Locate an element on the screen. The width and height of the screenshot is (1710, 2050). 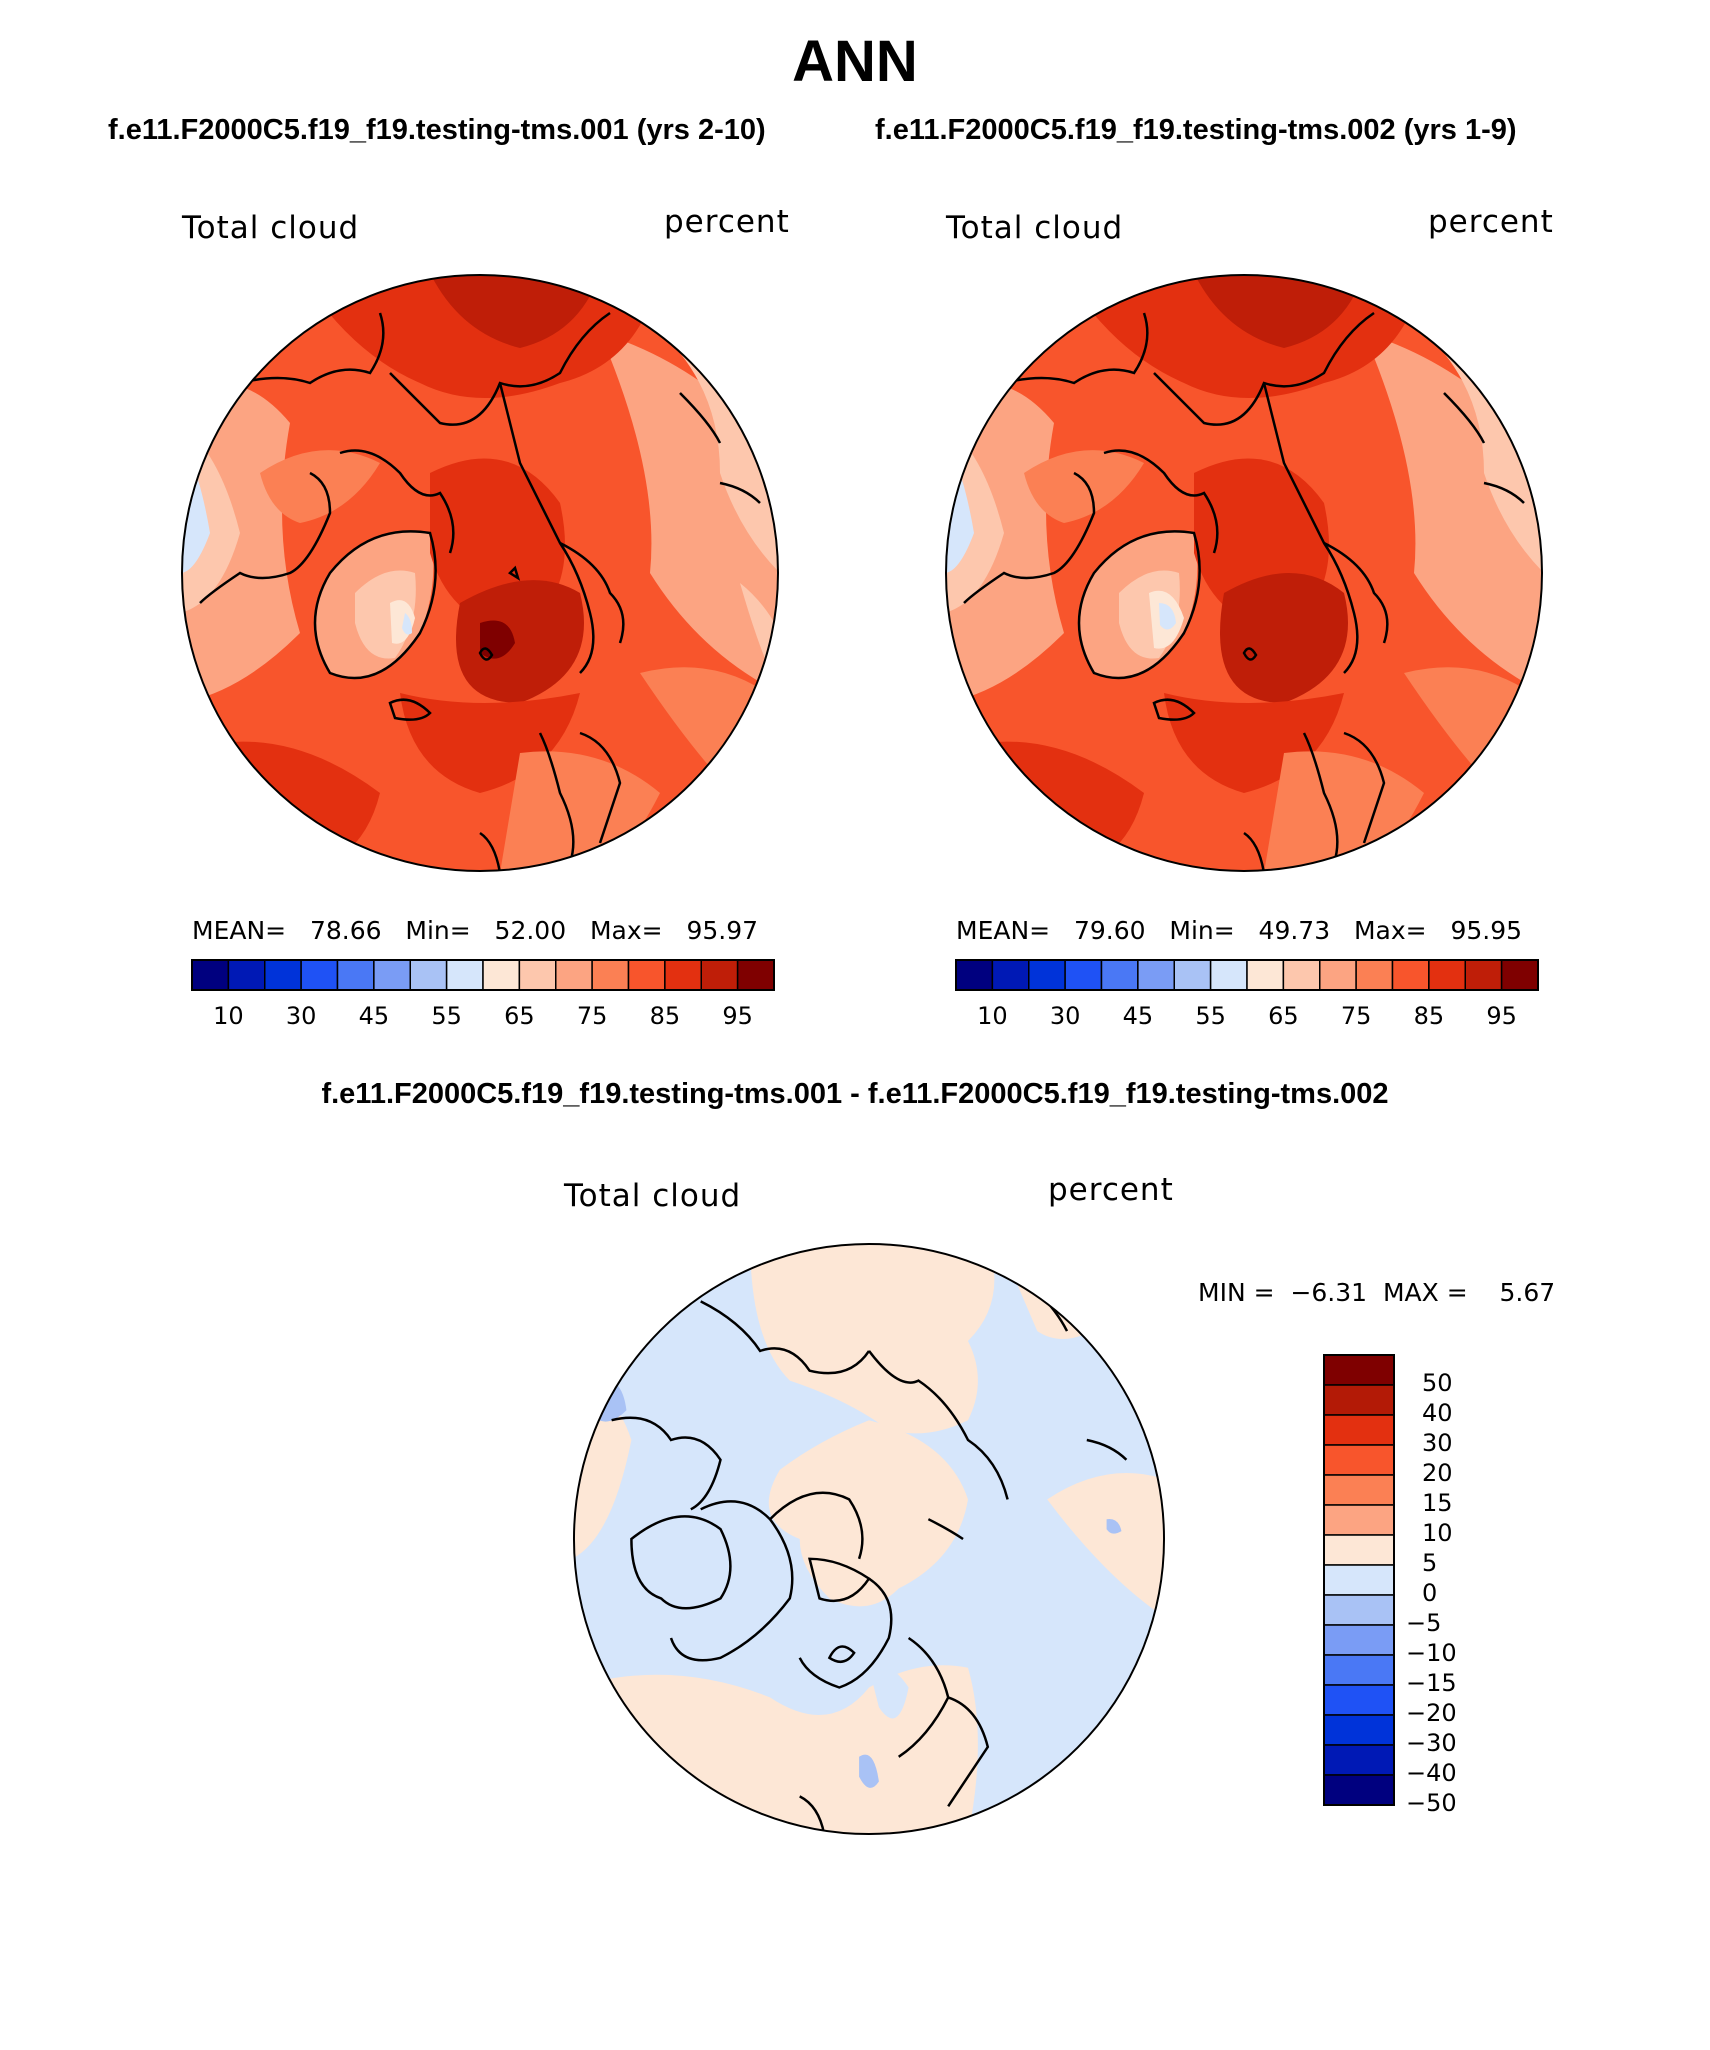
right-mean-label: MEAN= is located at coordinates (1003, 930).